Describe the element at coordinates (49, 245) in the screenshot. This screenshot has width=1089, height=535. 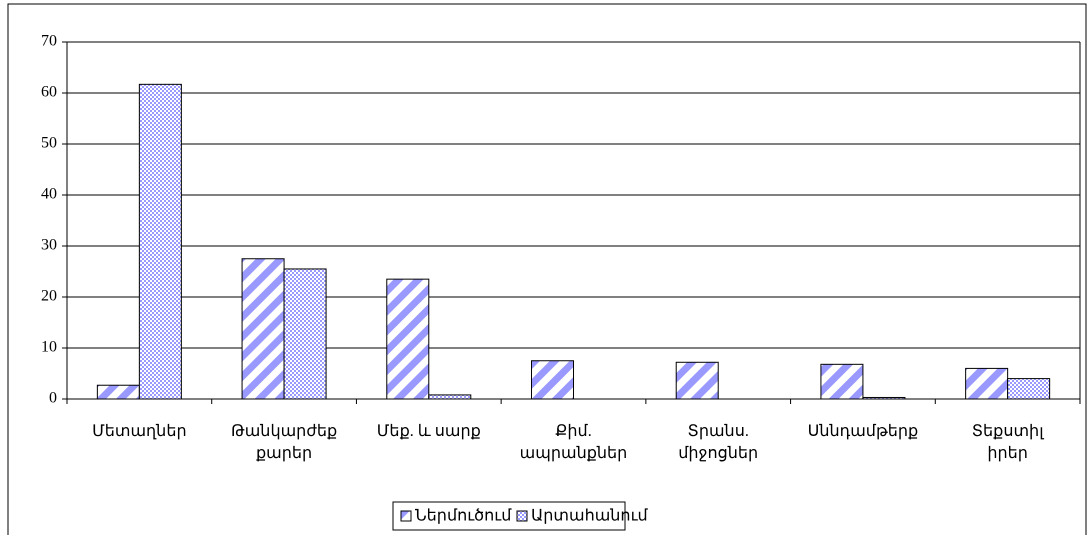
I see `y-tick-label: 30` at that location.